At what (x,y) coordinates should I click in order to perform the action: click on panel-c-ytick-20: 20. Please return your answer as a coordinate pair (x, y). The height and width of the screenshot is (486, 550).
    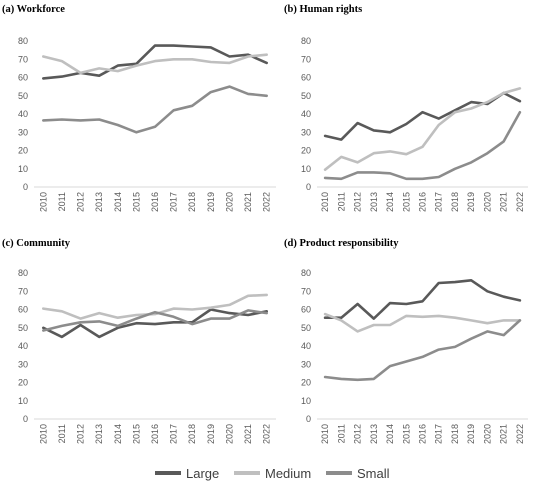
    Looking at the image, I should click on (23, 383).